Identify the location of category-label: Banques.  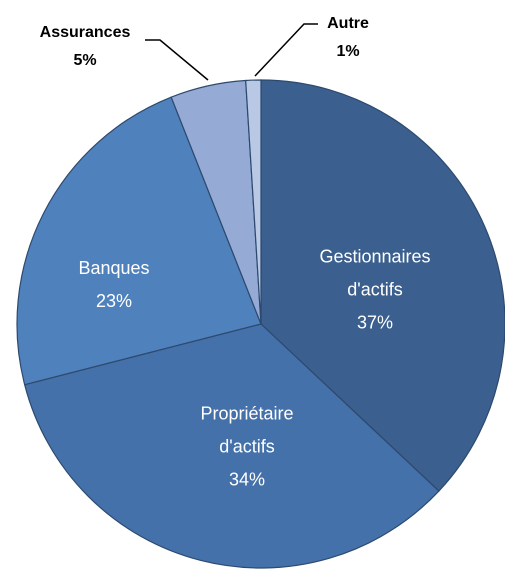
(114, 268).